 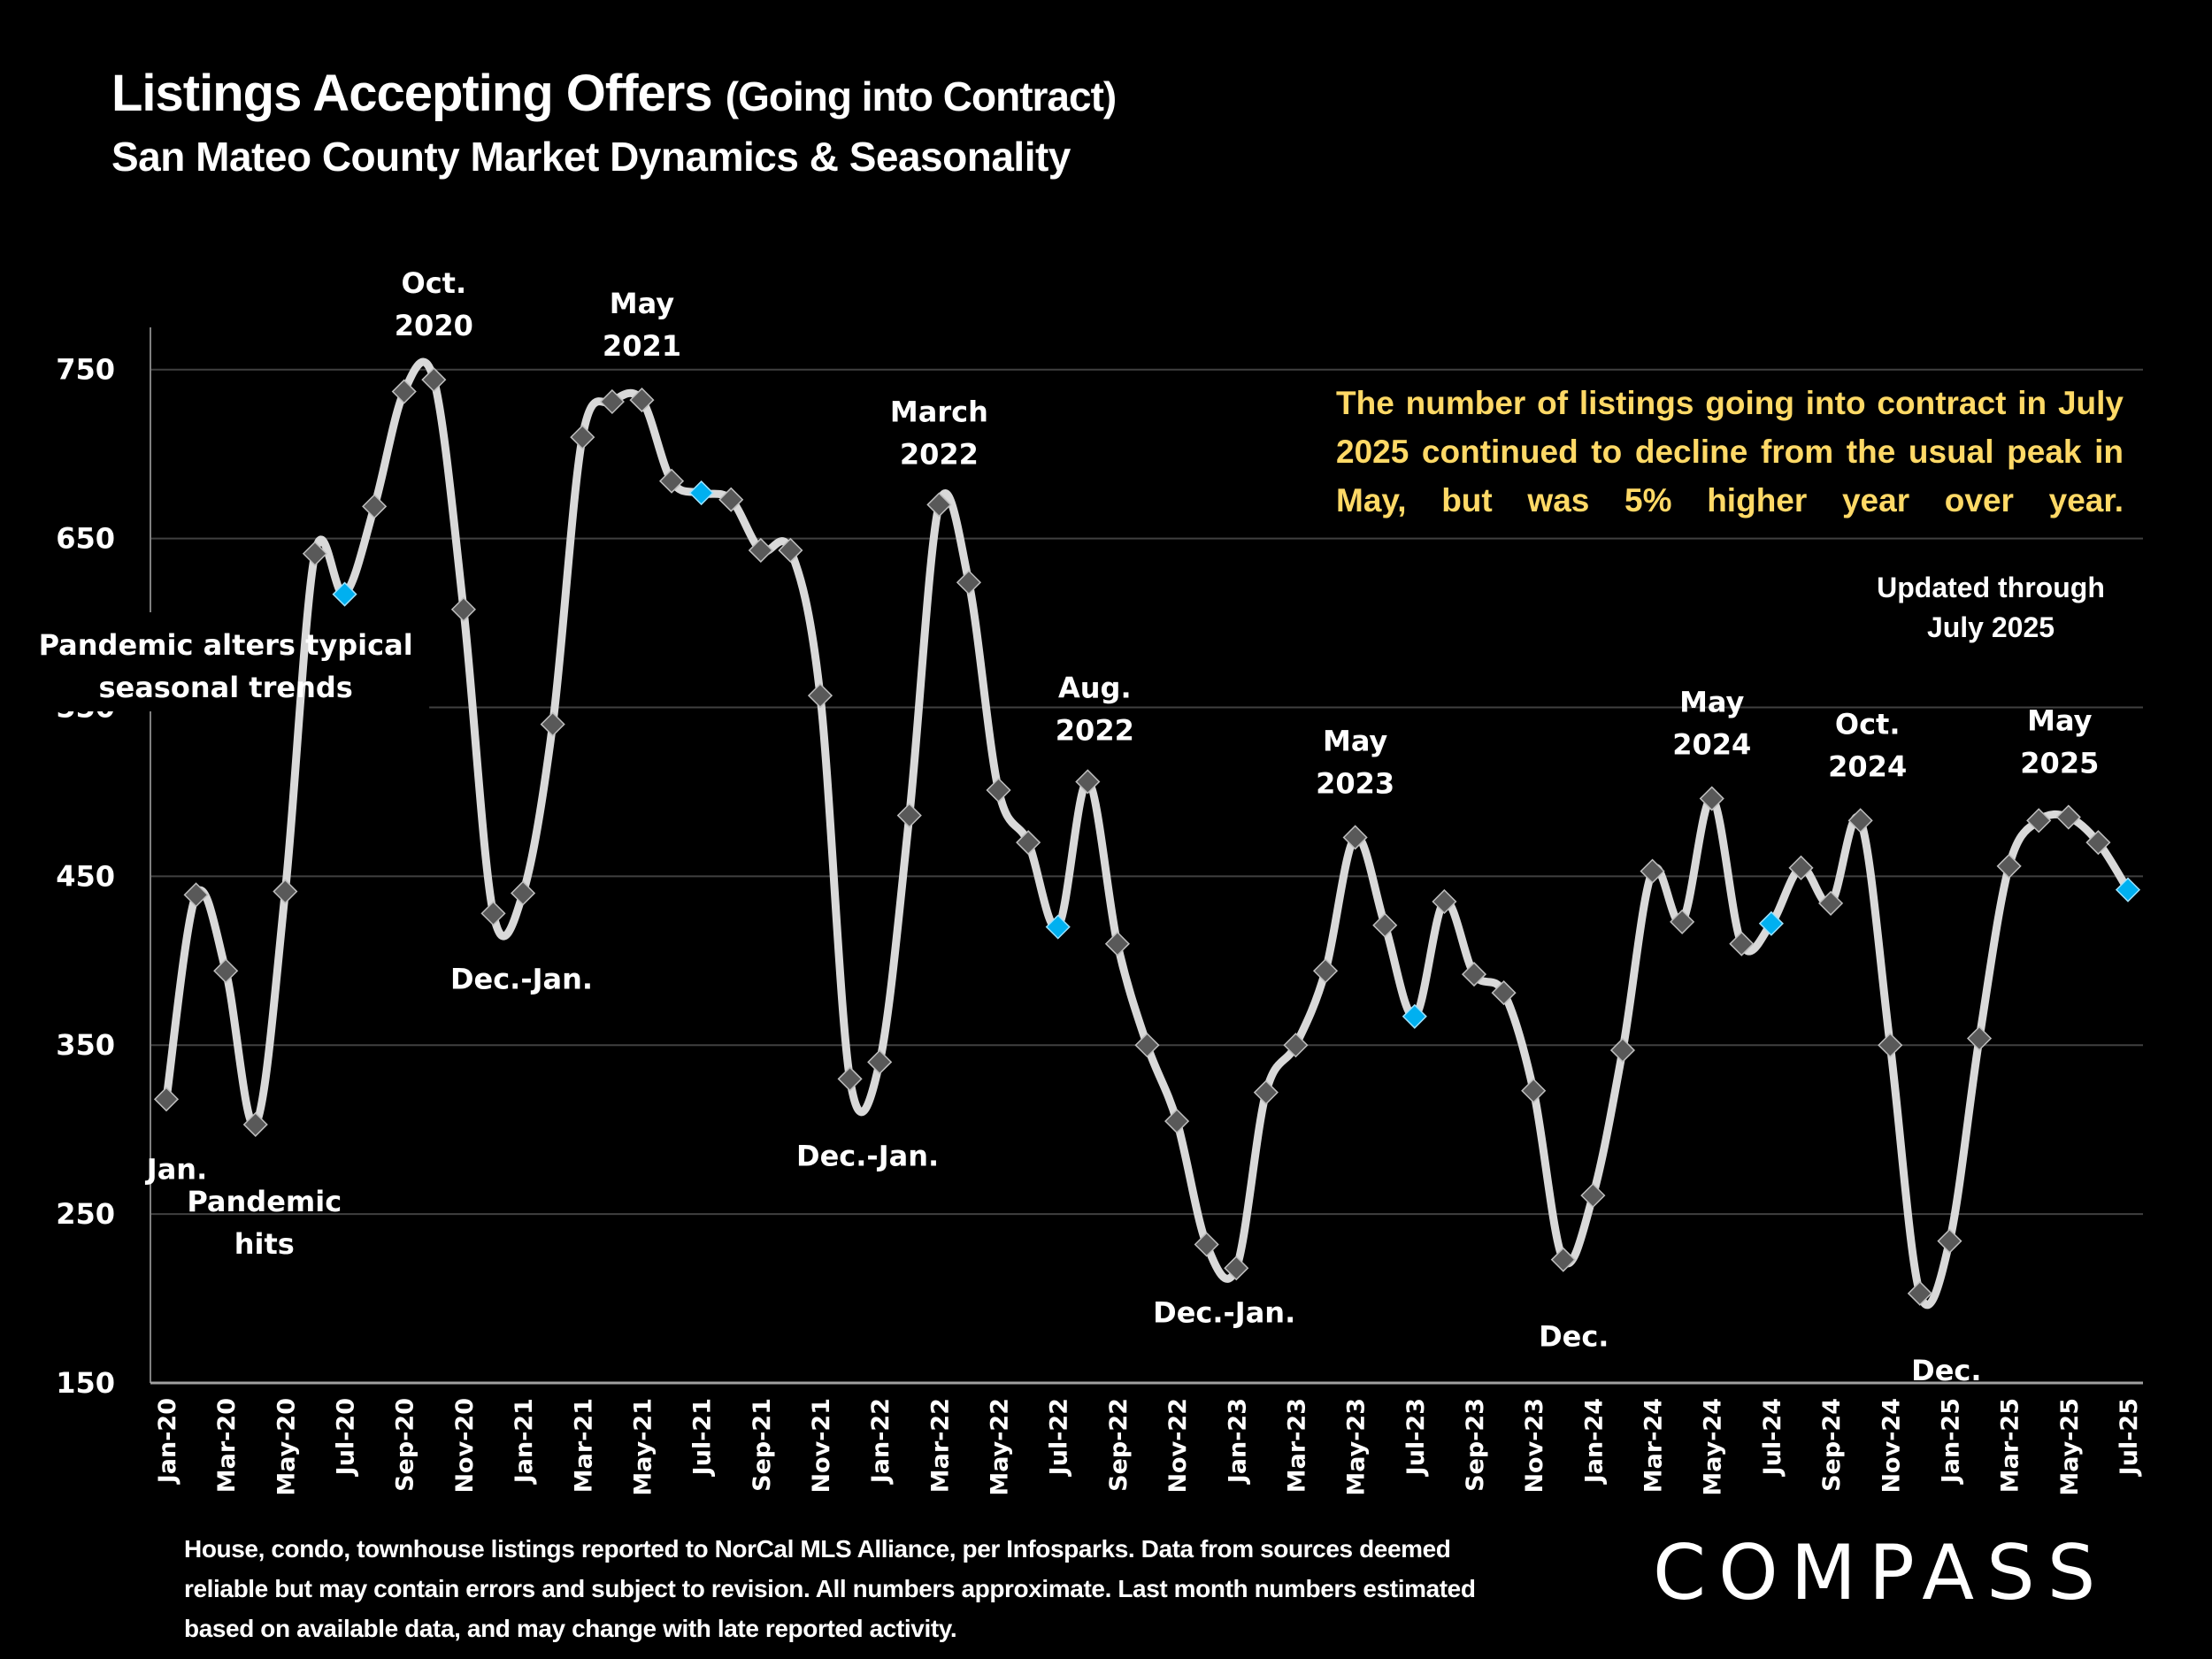 What do you see at coordinates (1881, 1573) in the screenshot?
I see `compass-logo: COMPASS` at bounding box center [1881, 1573].